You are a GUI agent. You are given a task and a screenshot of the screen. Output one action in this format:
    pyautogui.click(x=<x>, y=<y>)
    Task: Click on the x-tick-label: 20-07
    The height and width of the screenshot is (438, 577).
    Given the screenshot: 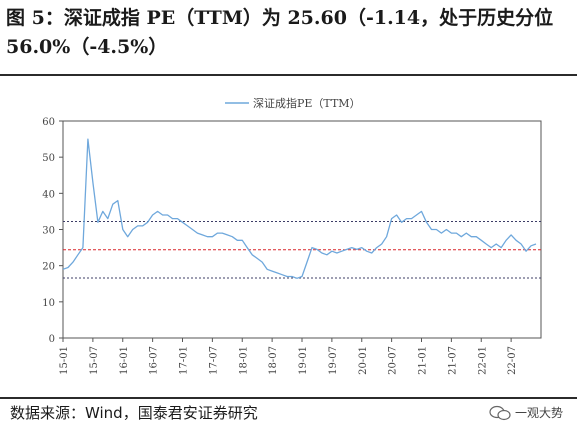 What is the action you would take?
    pyautogui.click(x=393, y=360)
    